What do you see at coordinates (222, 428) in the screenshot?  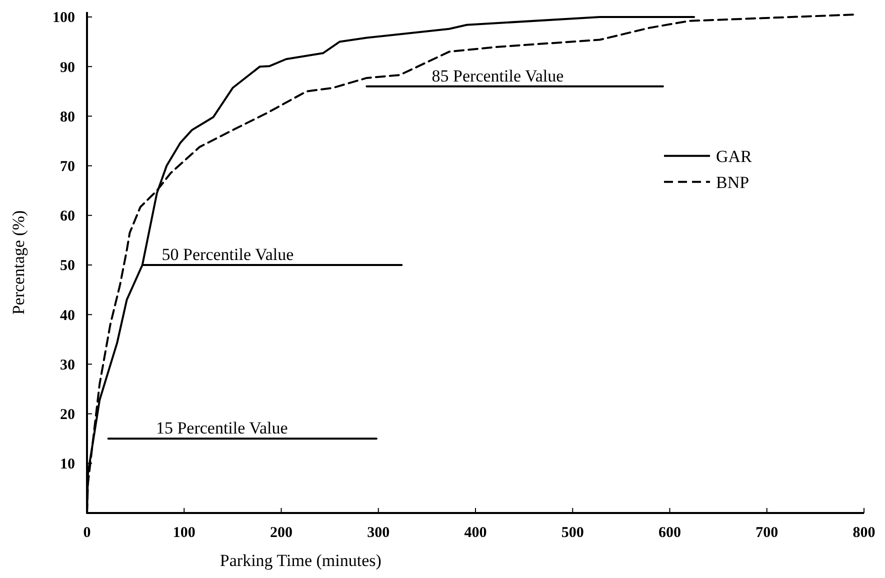 I see `annotation: 15 Percentile Value` at bounding box center [222, 428].